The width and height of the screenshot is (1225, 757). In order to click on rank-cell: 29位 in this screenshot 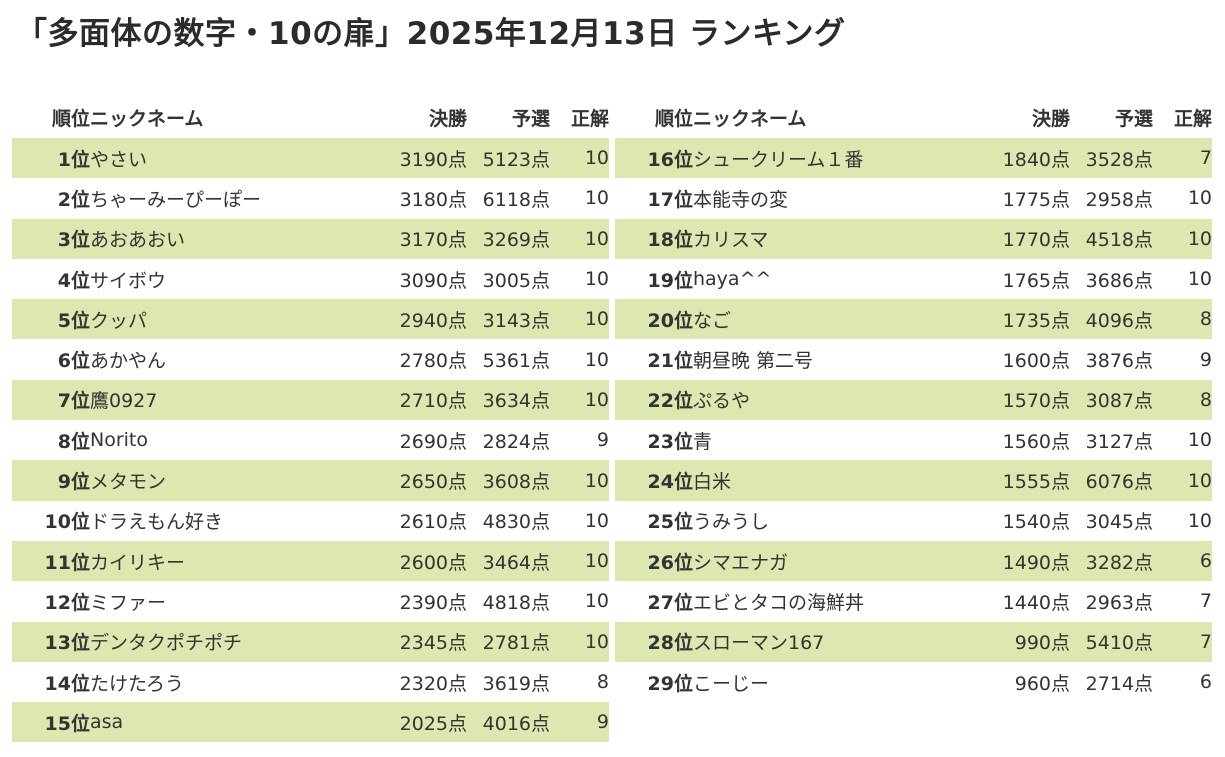, I will do `click(654, 682)`.